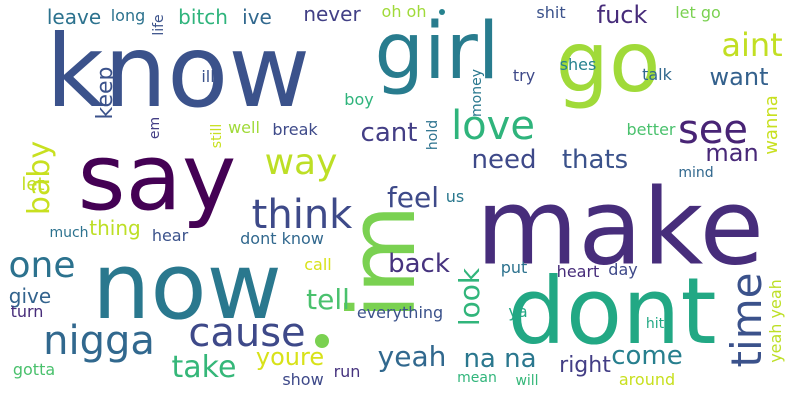  What do you see at coordinates (30, 296) in the screenshot?
I see `word-give: give` at bounding box center [30, 296].